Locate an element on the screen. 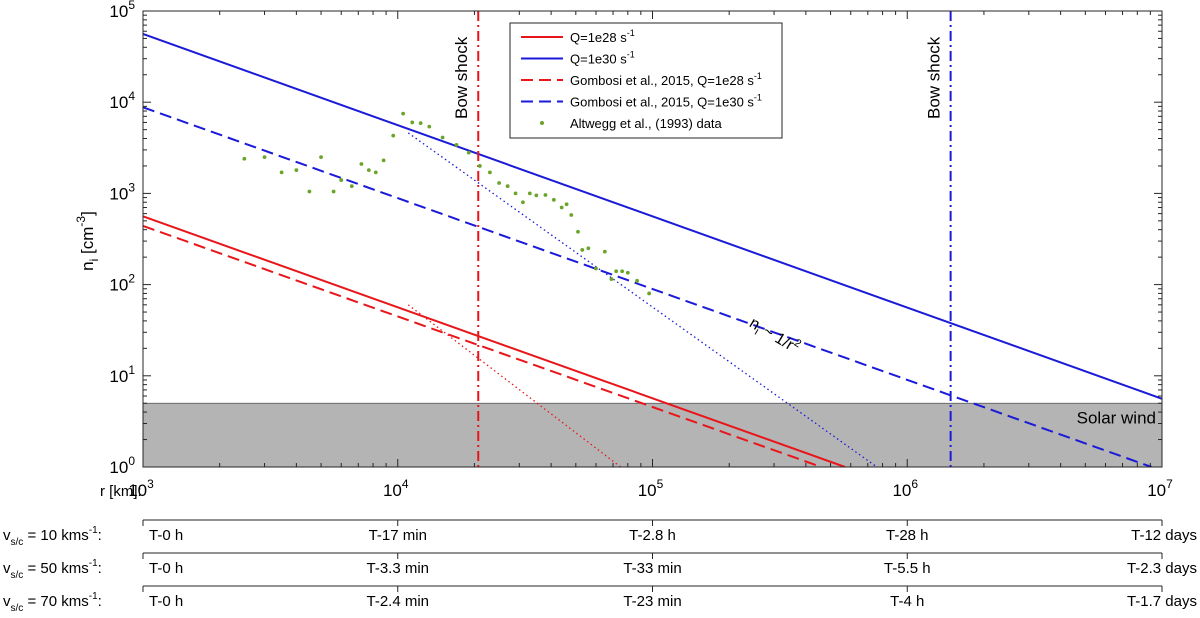 This screenshot has height=618, width=1200. legend-label-0: Q=1e28 s-1 is located at coordinates (602, 36).